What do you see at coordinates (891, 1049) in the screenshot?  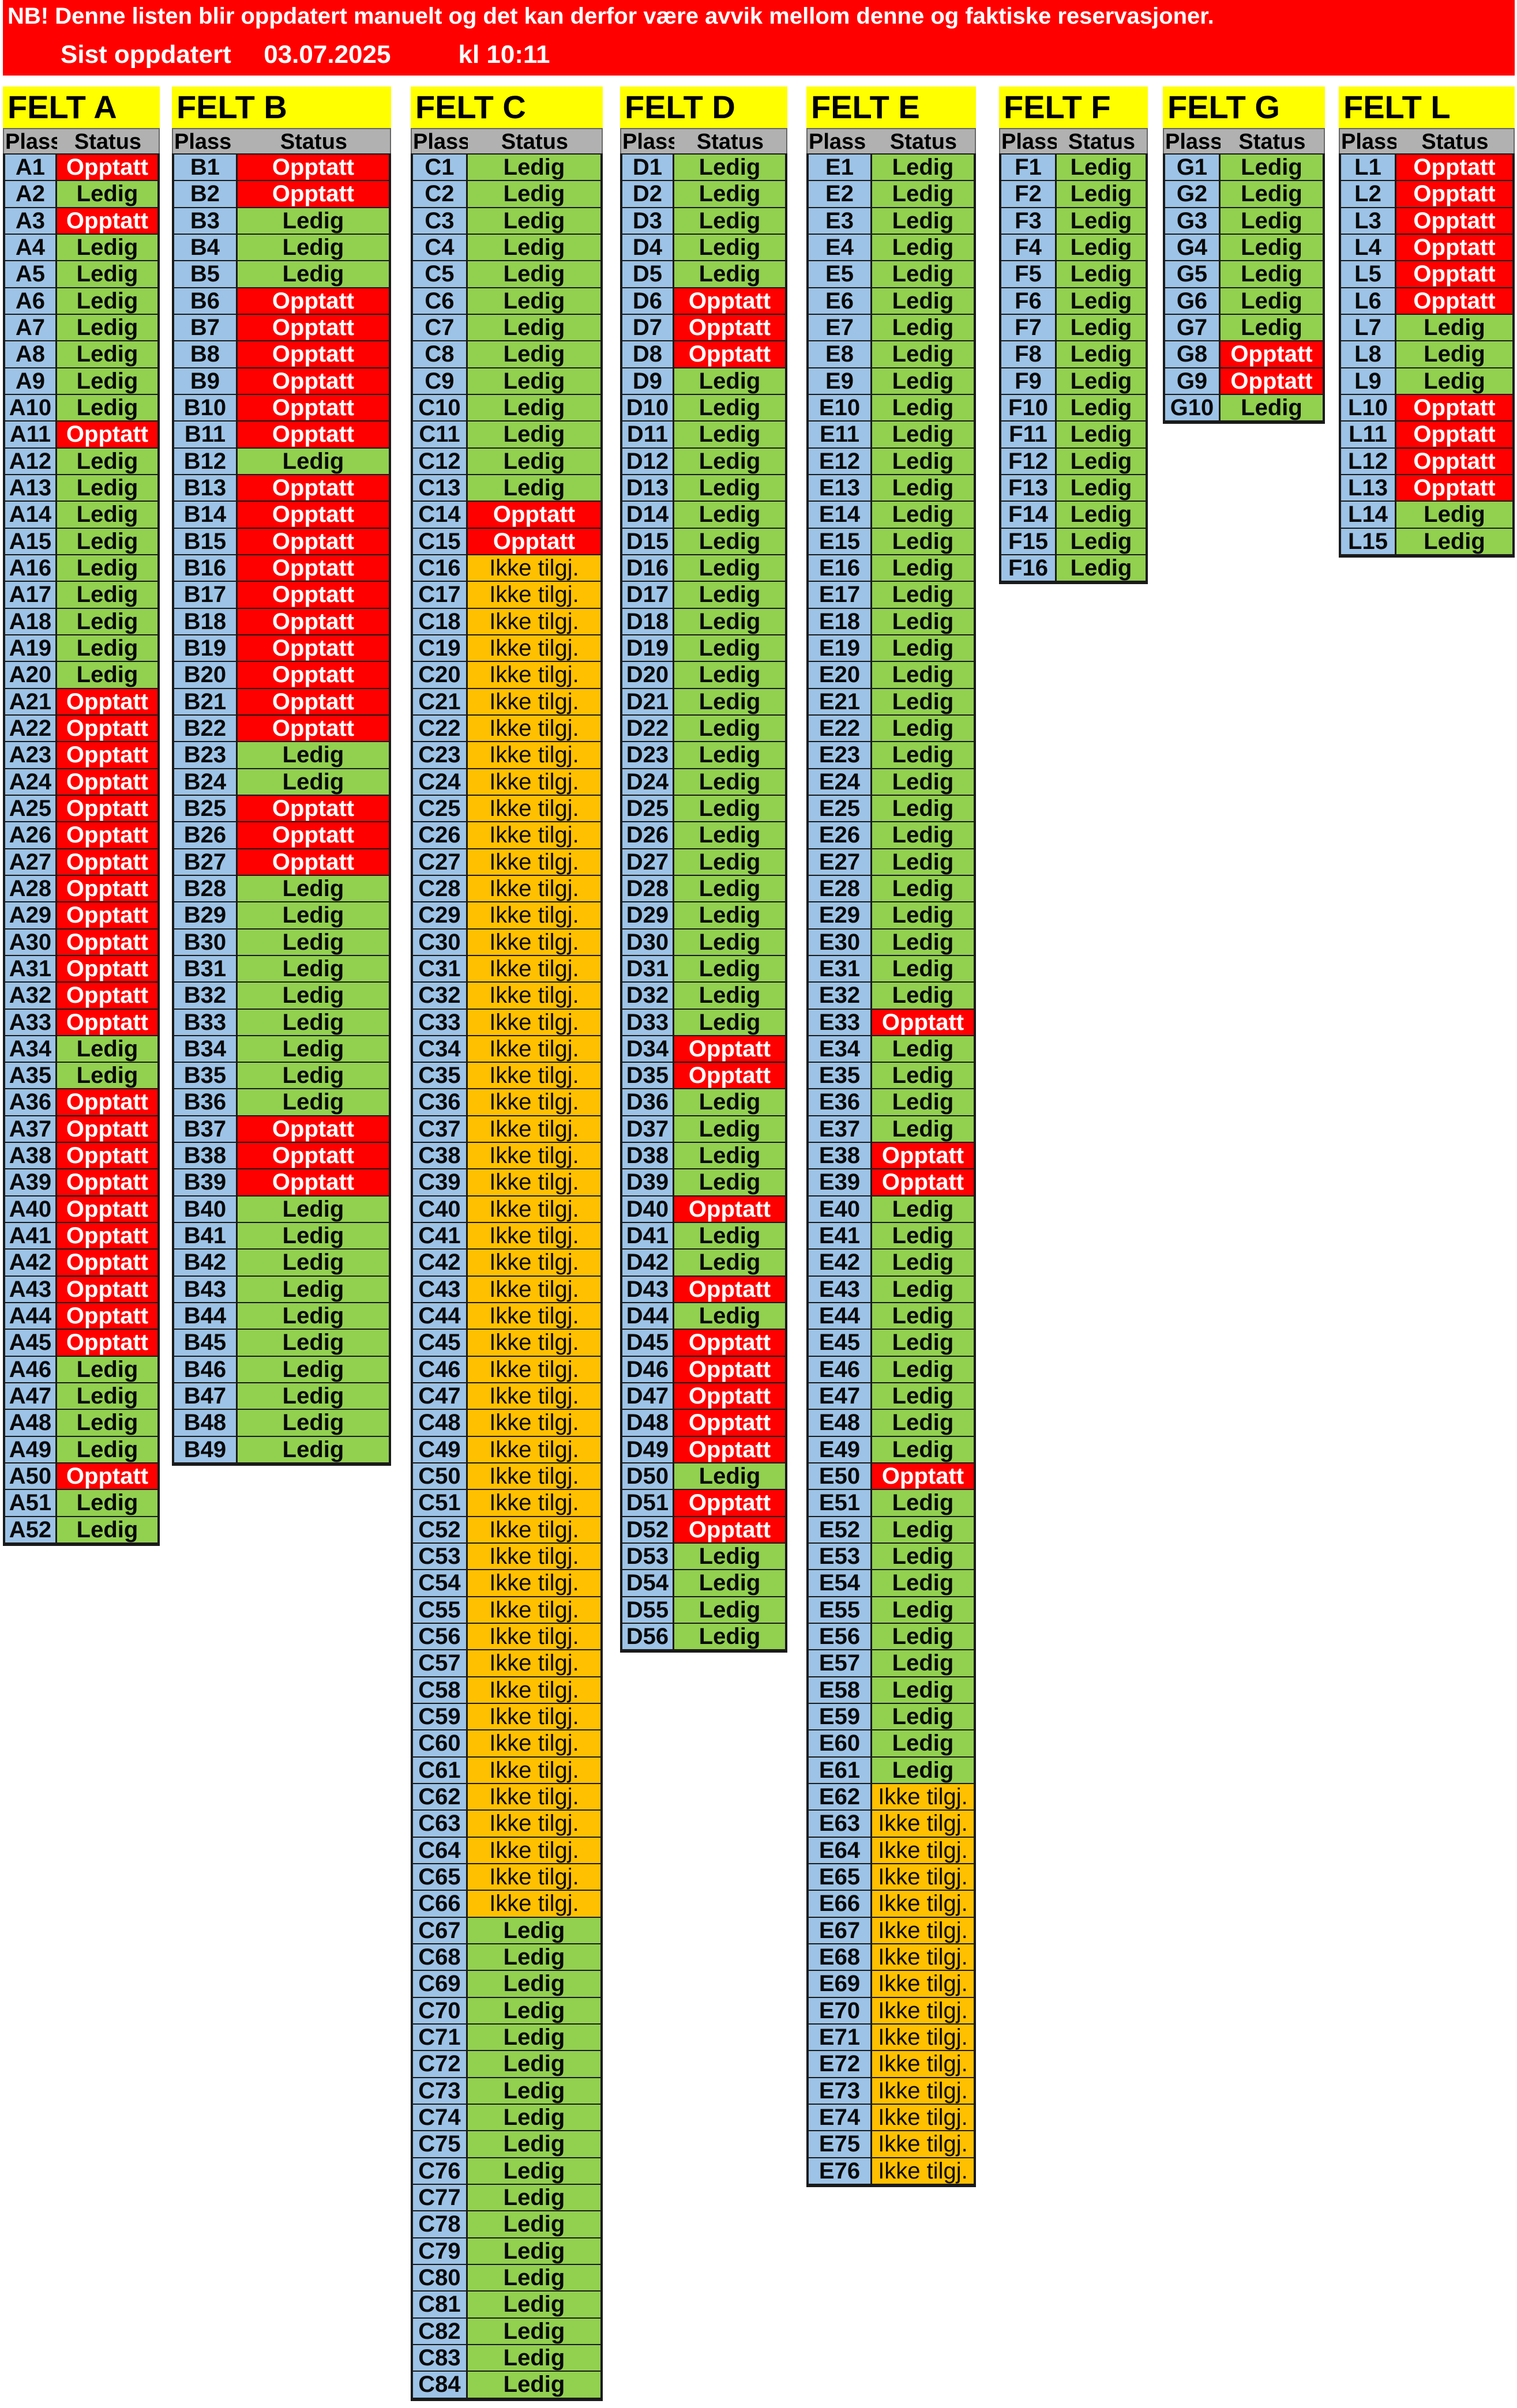 I see `plass-row: E34 Ledig` at bounding box center [891, 1049].